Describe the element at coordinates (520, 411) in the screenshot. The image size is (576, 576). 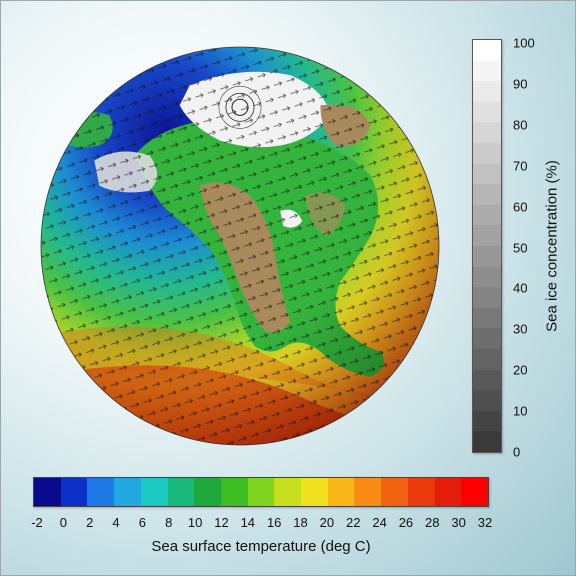
I see `ice-tick-label: 10` at that location.